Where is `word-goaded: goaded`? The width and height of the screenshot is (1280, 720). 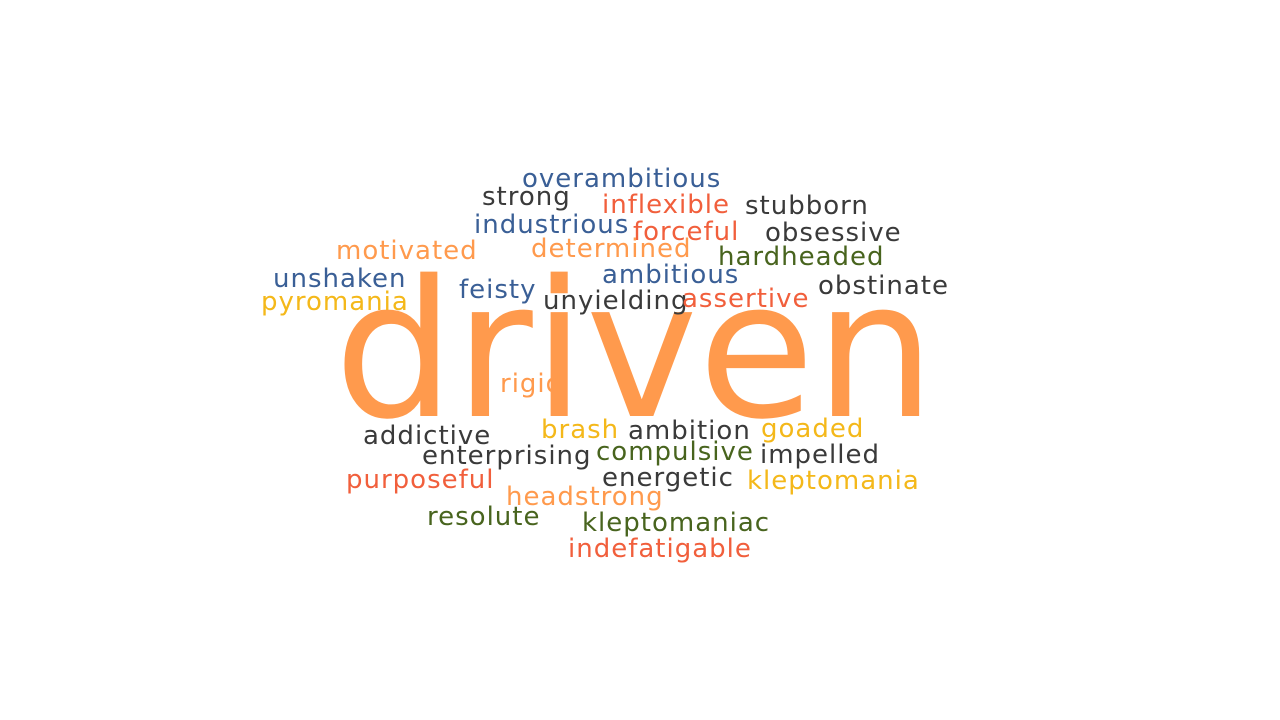 word-goaded: goaded is located at coordinates (813, 429).